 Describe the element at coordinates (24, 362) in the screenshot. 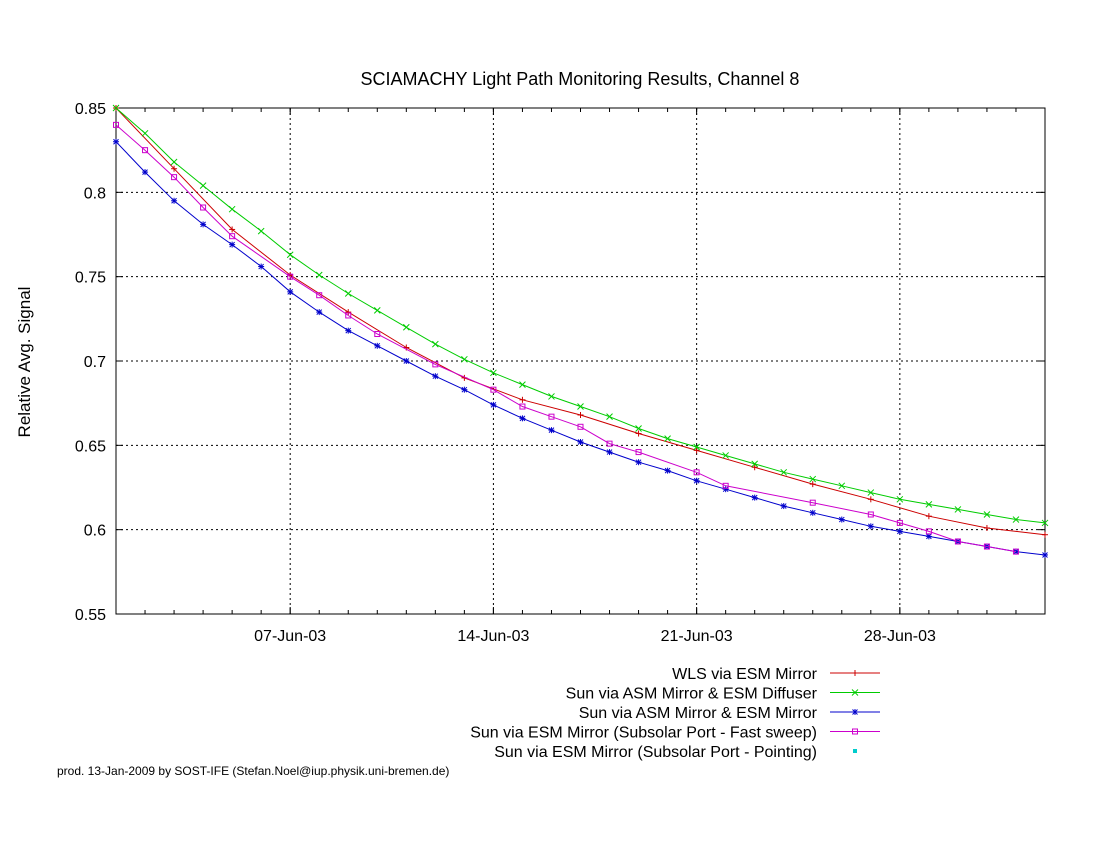

I see `y-axis-label: Relative Avg. Signal` at that location.